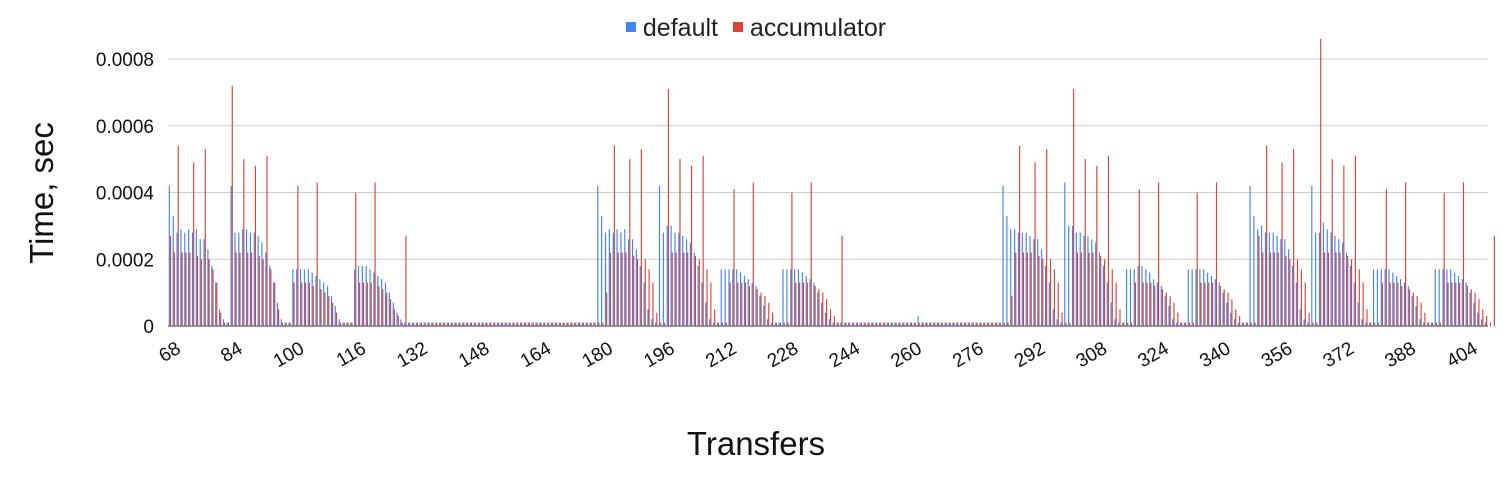 Image resolution: width=1512 pixels, height=491 pixels. What do you see at coordinates (756, 443) in the screenshot?
I see `x-axis-title: Transfers` at bounding box center [756, 443].